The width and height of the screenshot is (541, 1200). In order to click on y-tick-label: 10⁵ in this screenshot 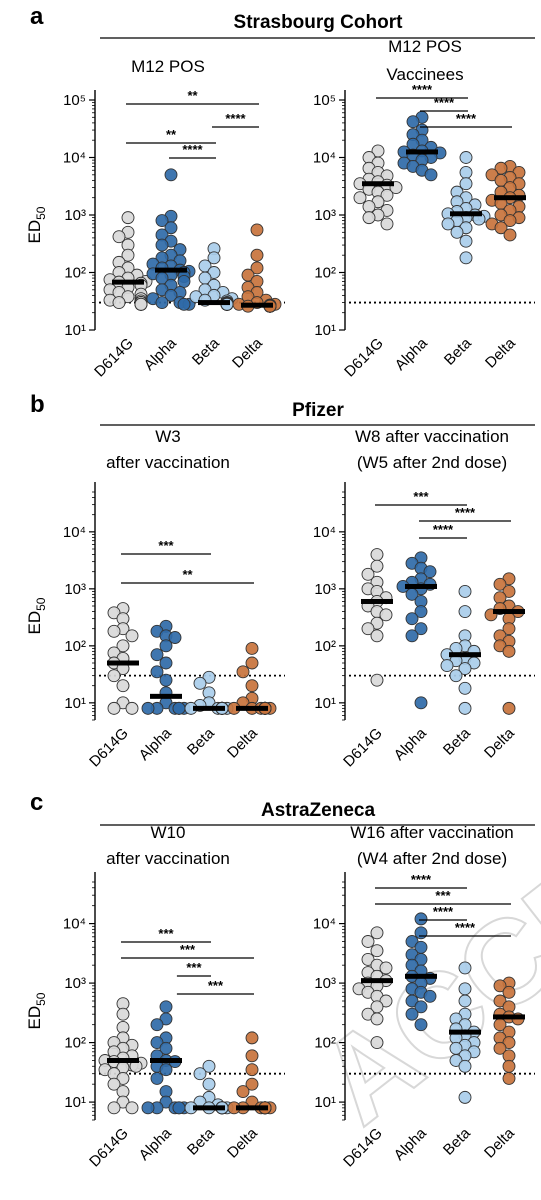, I will do `click(74, 100)`.